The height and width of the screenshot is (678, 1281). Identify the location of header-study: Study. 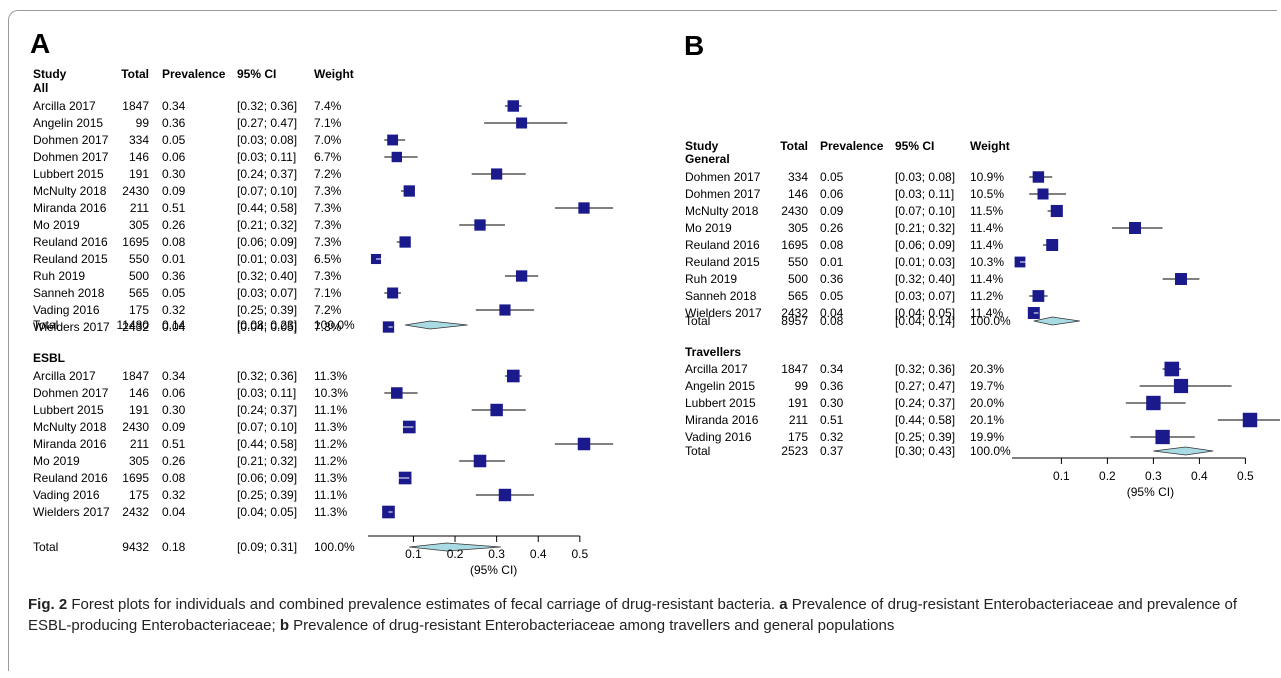
(702, 146).